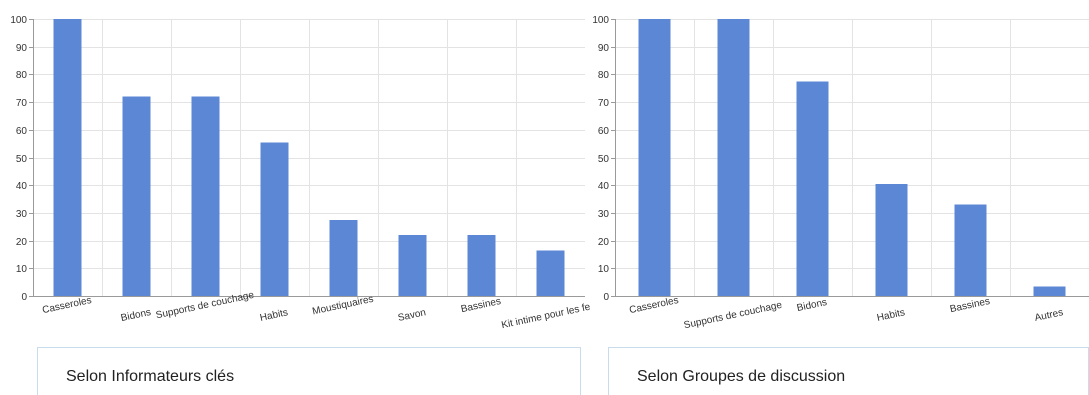 This screenshot has height=395, width=1089. I want to click on chart-caption: Selon Informateurs clés, so click(150, 376).